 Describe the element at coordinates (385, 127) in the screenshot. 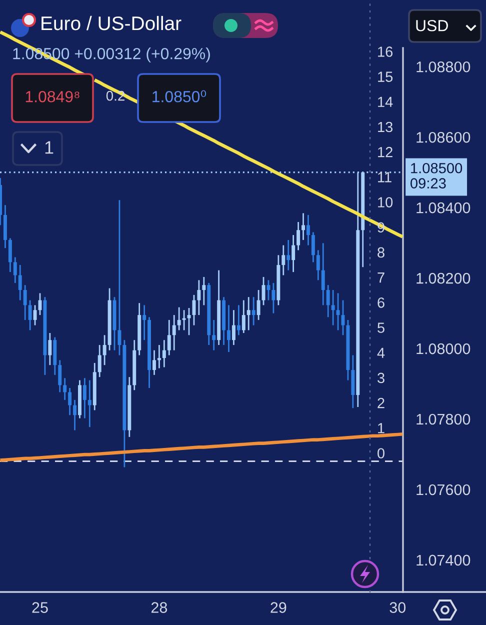

I see `y2-tick-label: 13` at that location.